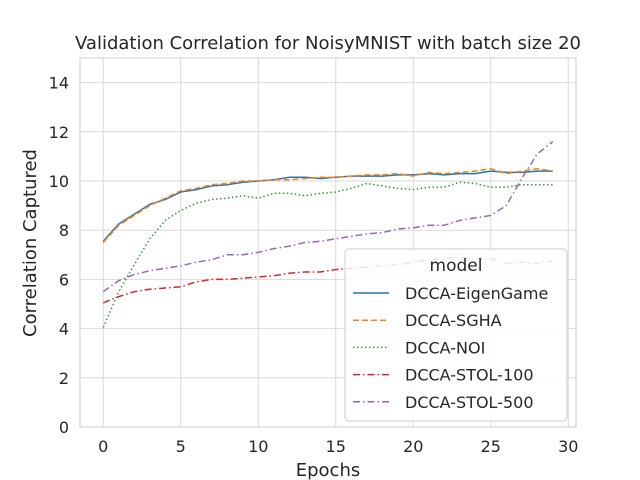  What do you see at coordinates (59, 181) in the screenshot?
I see `y-tick-label: 10` at bounding box center [59, 181].